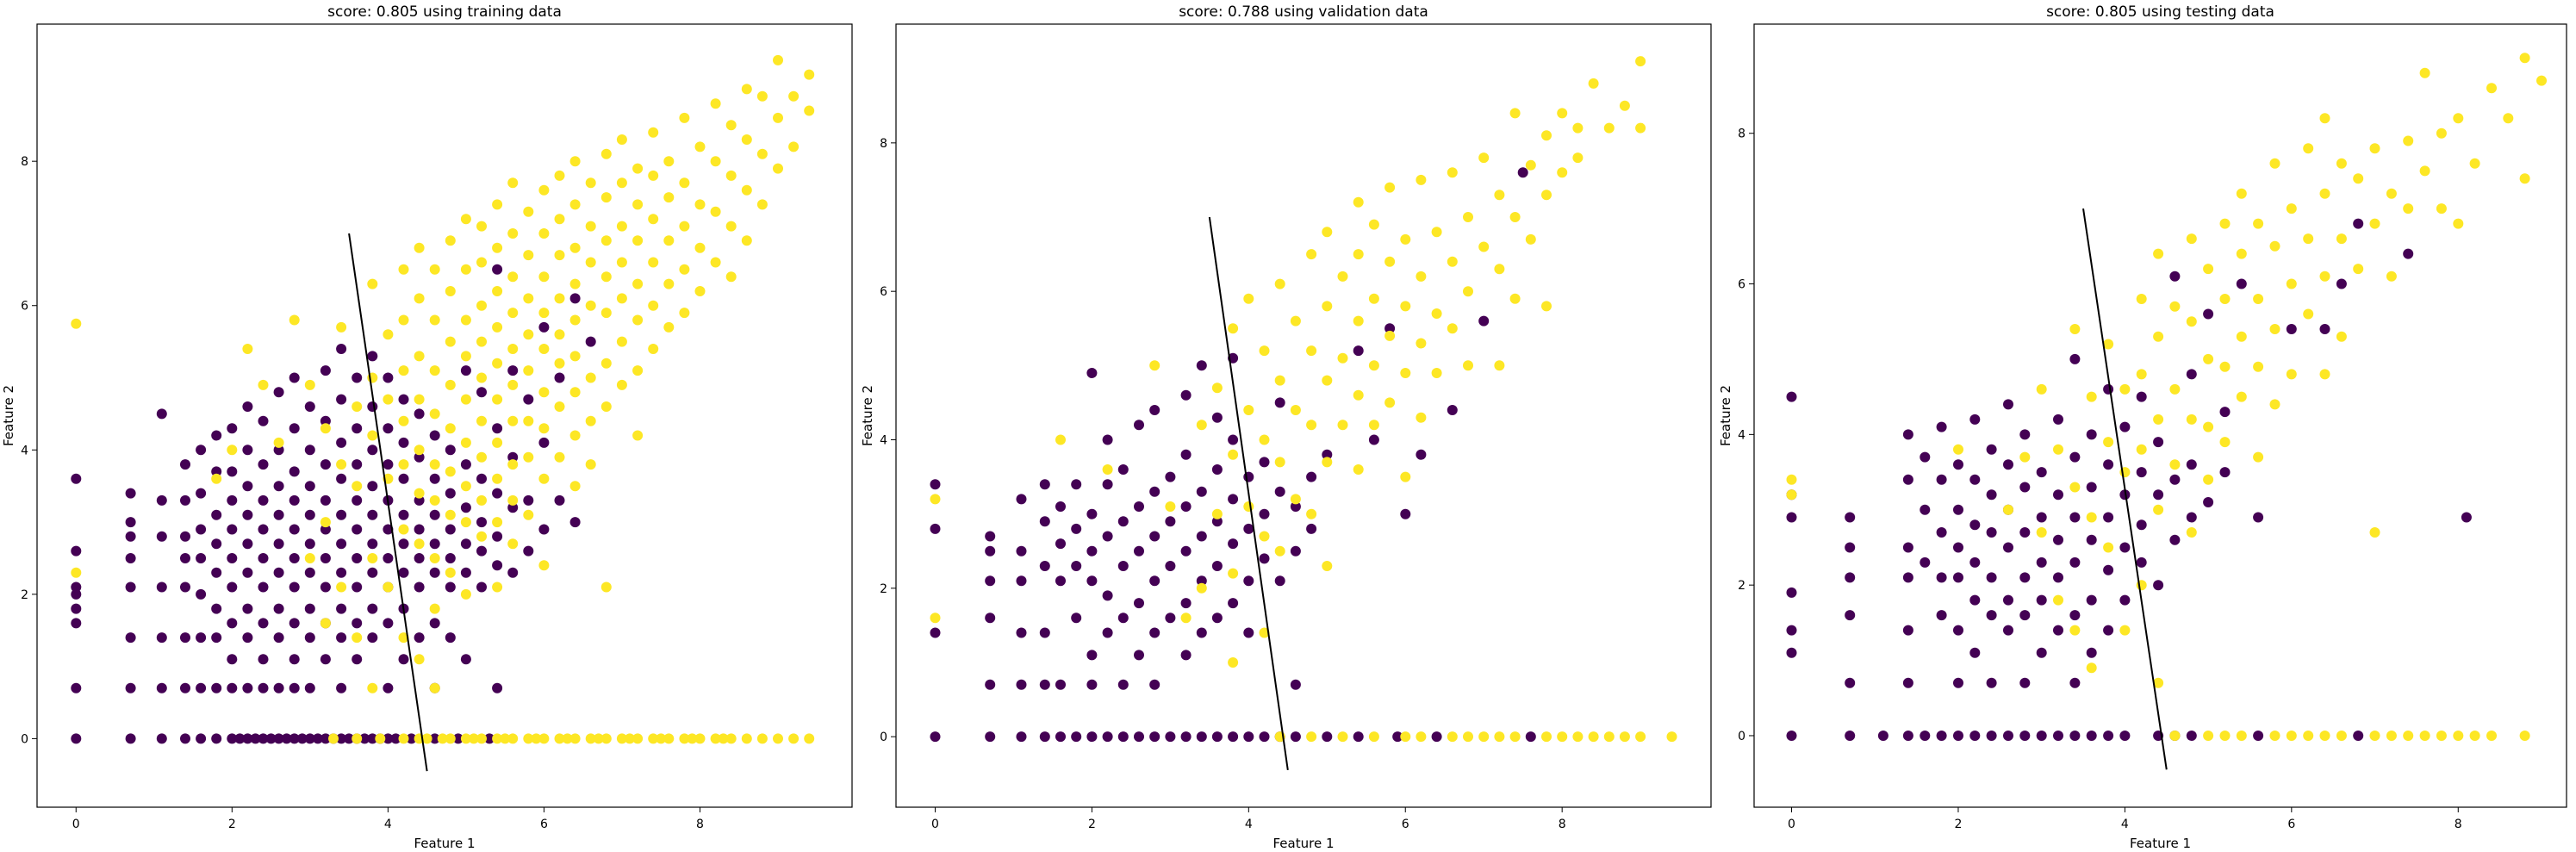 The width and height of the screenshot is (2576, 852). Describe the element at coordinates (8, 416) in the screenshot. I see `y-axis-label: Feature 2` at that location.